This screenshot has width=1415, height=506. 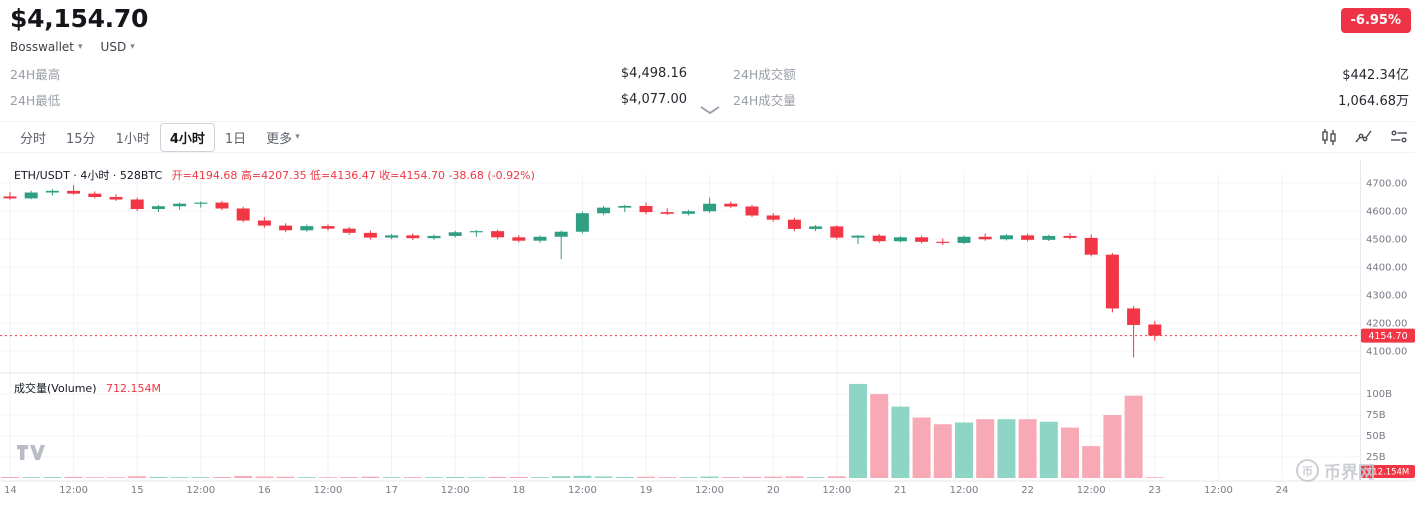 I want to click on stat-value: $4,498.16, so click(x=653, y=73).